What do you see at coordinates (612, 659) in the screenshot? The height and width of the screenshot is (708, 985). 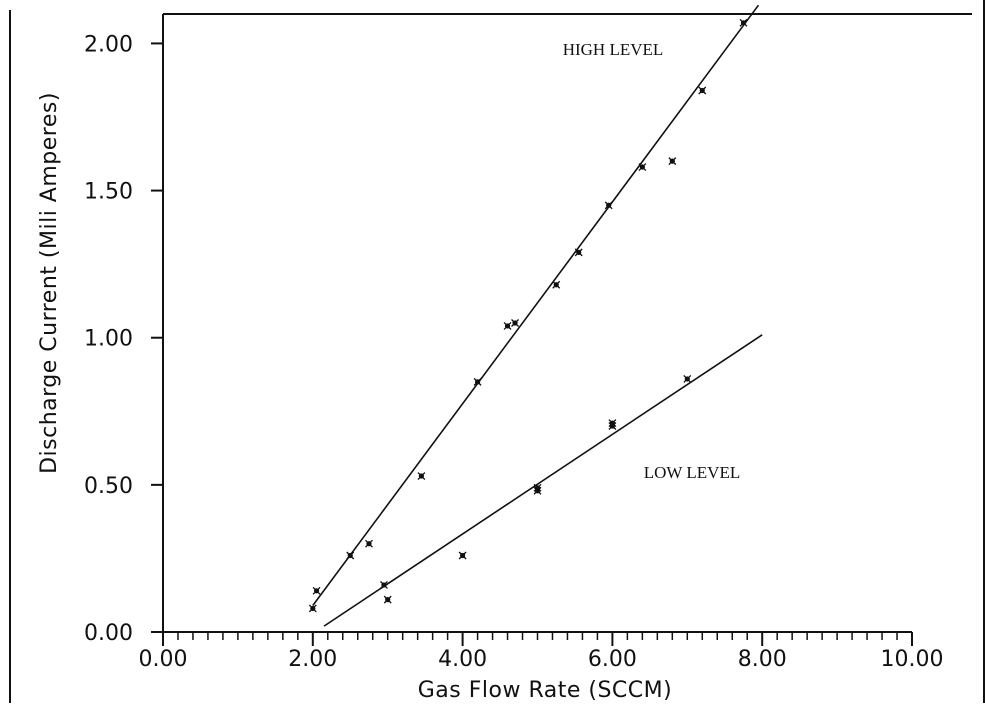 I see `x-tick-label: 6.00` at bounding box center [612, 659].